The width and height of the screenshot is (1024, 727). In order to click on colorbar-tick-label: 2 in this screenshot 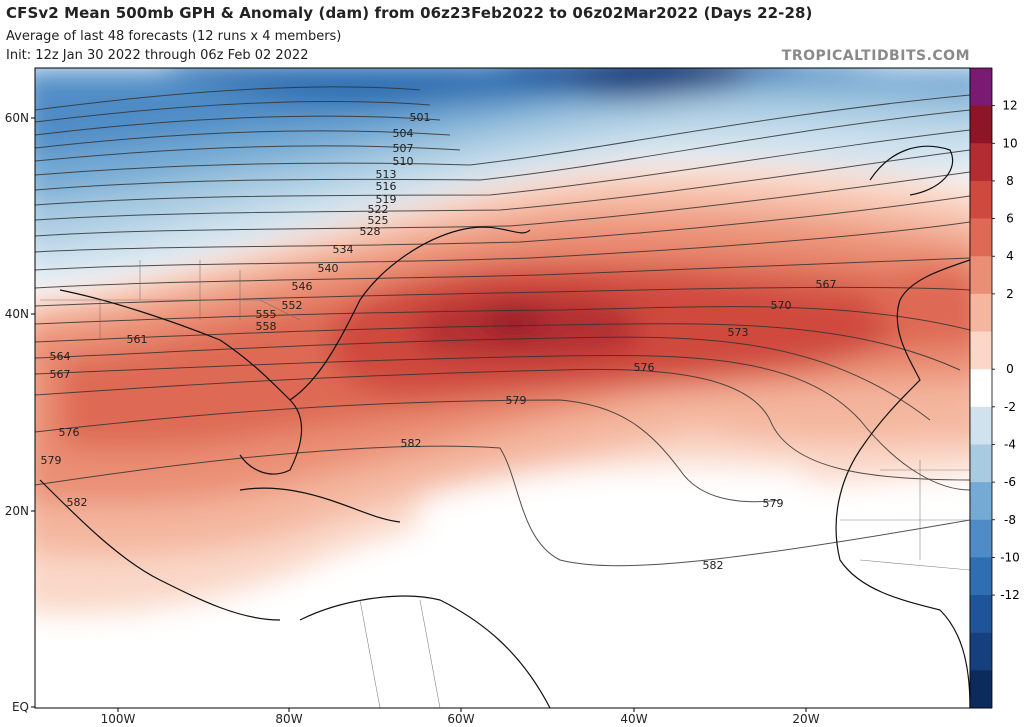, I will do `click(1010, 294)`.